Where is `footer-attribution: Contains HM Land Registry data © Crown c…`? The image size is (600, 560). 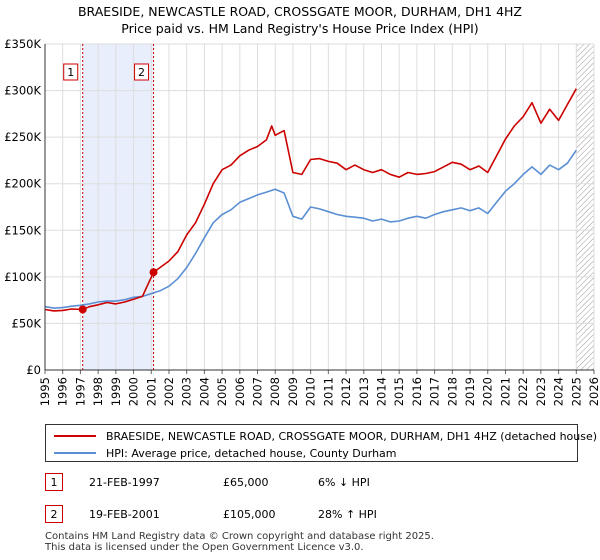 footer-attribution: Contains HM Land Registry data © Crown c… is located at coordinates (239, 542).